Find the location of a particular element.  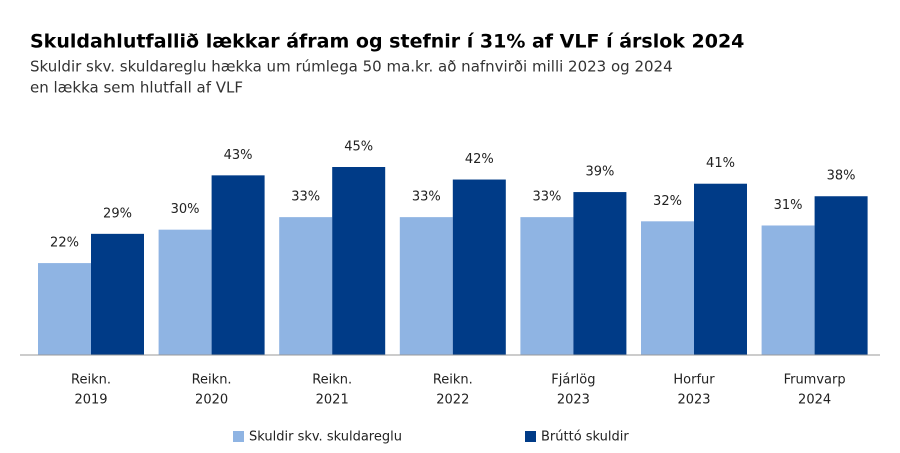

legend-label: Skuldir skv. skuldareglu is located at coordinates (325, 437).